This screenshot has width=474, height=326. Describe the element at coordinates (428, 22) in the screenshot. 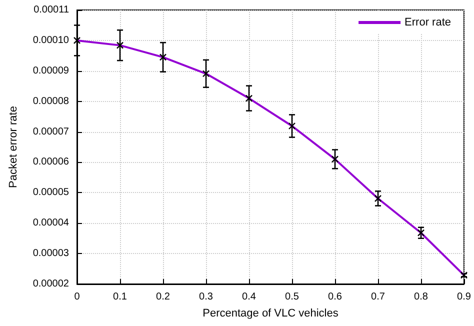

I see `legend-label: Error rate` at that location.